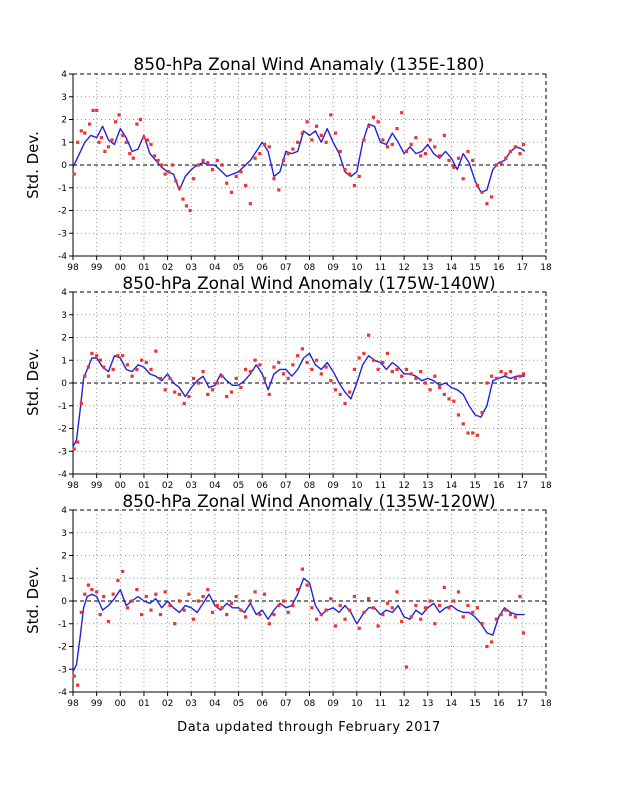 The image size is (618, 800). What do you see at coordinates (333, 704) in the screenshot?
I see `x-tick-label: 09` at bounding box center [333, 704].